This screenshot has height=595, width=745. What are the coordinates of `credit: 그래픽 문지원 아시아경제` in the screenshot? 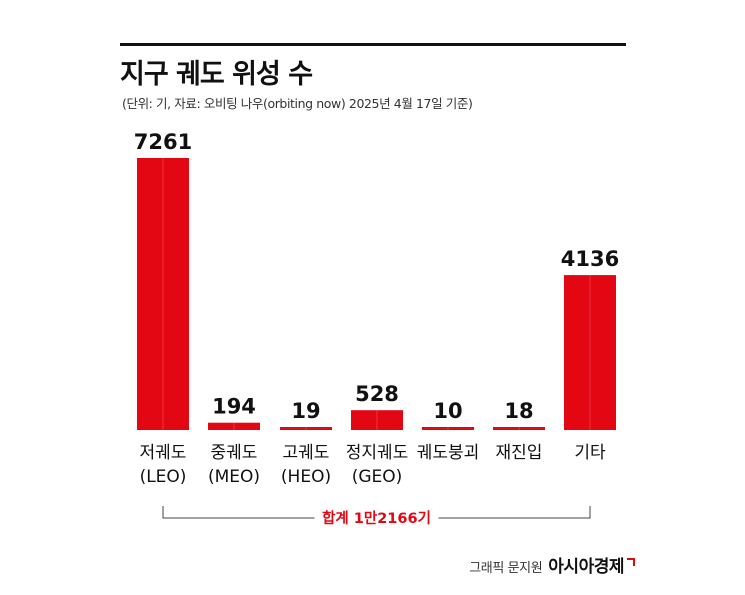 It's located at (552, 564).